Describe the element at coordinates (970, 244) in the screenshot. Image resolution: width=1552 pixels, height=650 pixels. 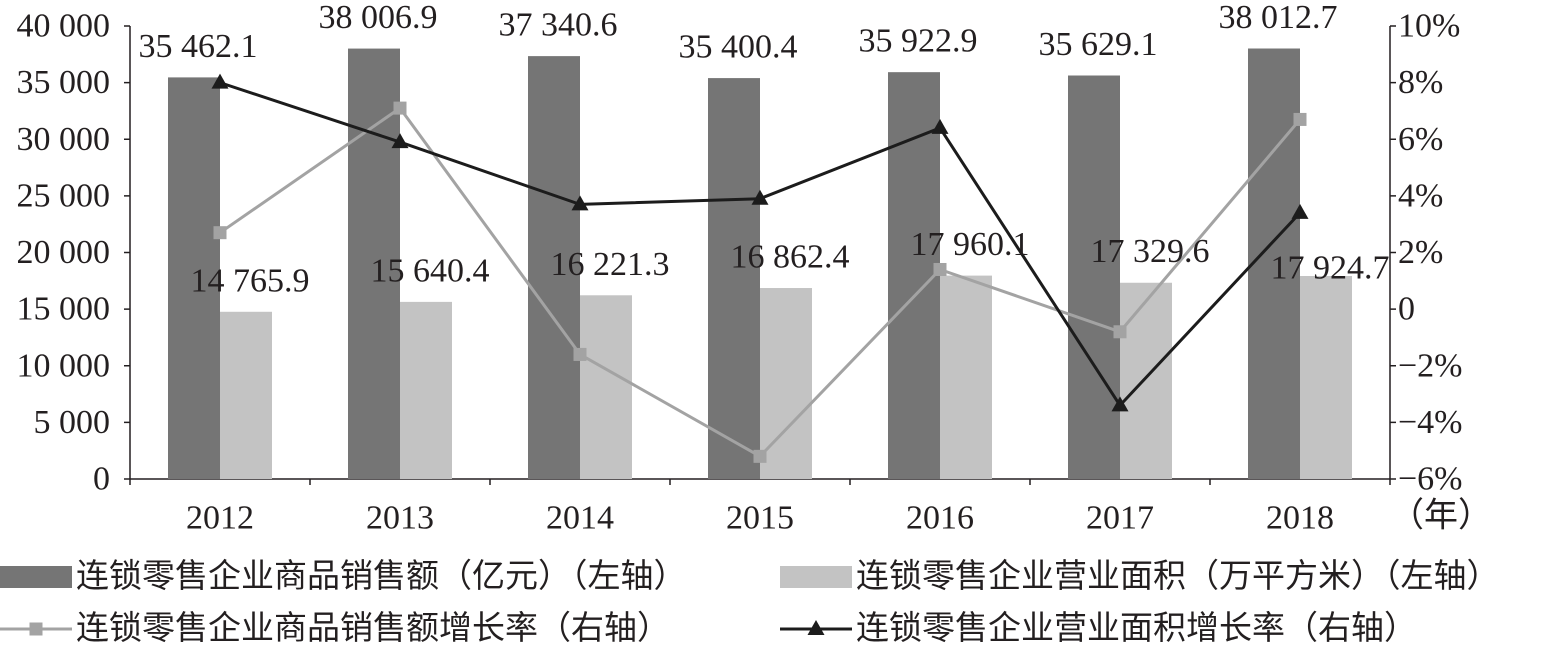
I see `data-label-area-2016: 17 960.1` at that location.